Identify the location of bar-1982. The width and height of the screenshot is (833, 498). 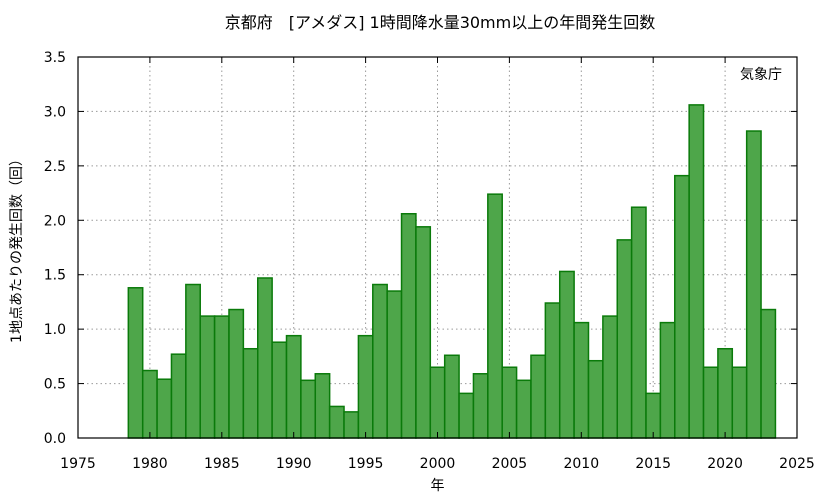
(178, 396).